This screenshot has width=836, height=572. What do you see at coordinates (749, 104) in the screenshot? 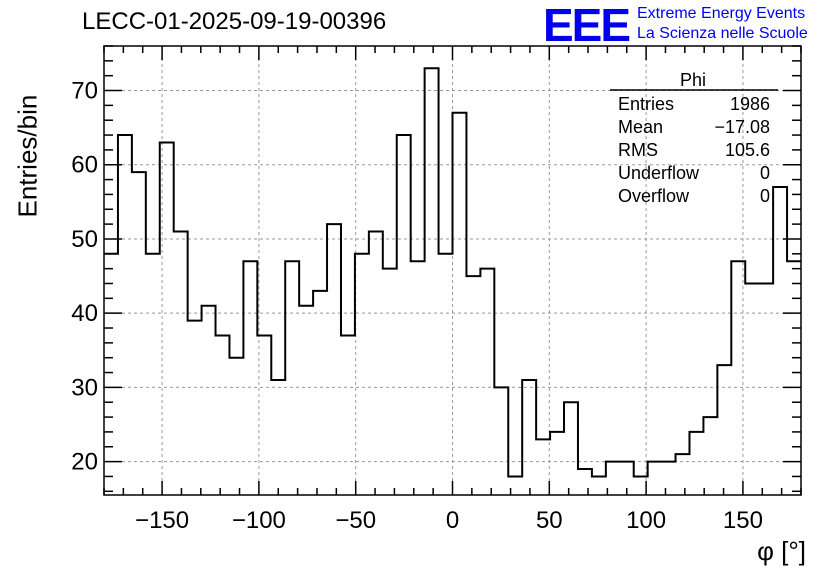
I see `stat-value: 1986` at bounding box center [749, 104].